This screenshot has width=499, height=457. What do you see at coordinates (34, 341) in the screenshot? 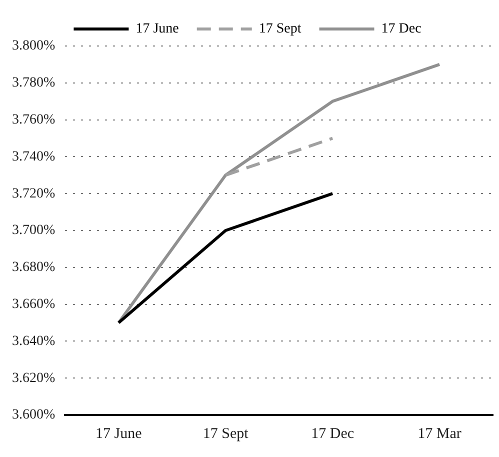
I see `y-tick-label: 3.640%` at bounding box center [34, 341].